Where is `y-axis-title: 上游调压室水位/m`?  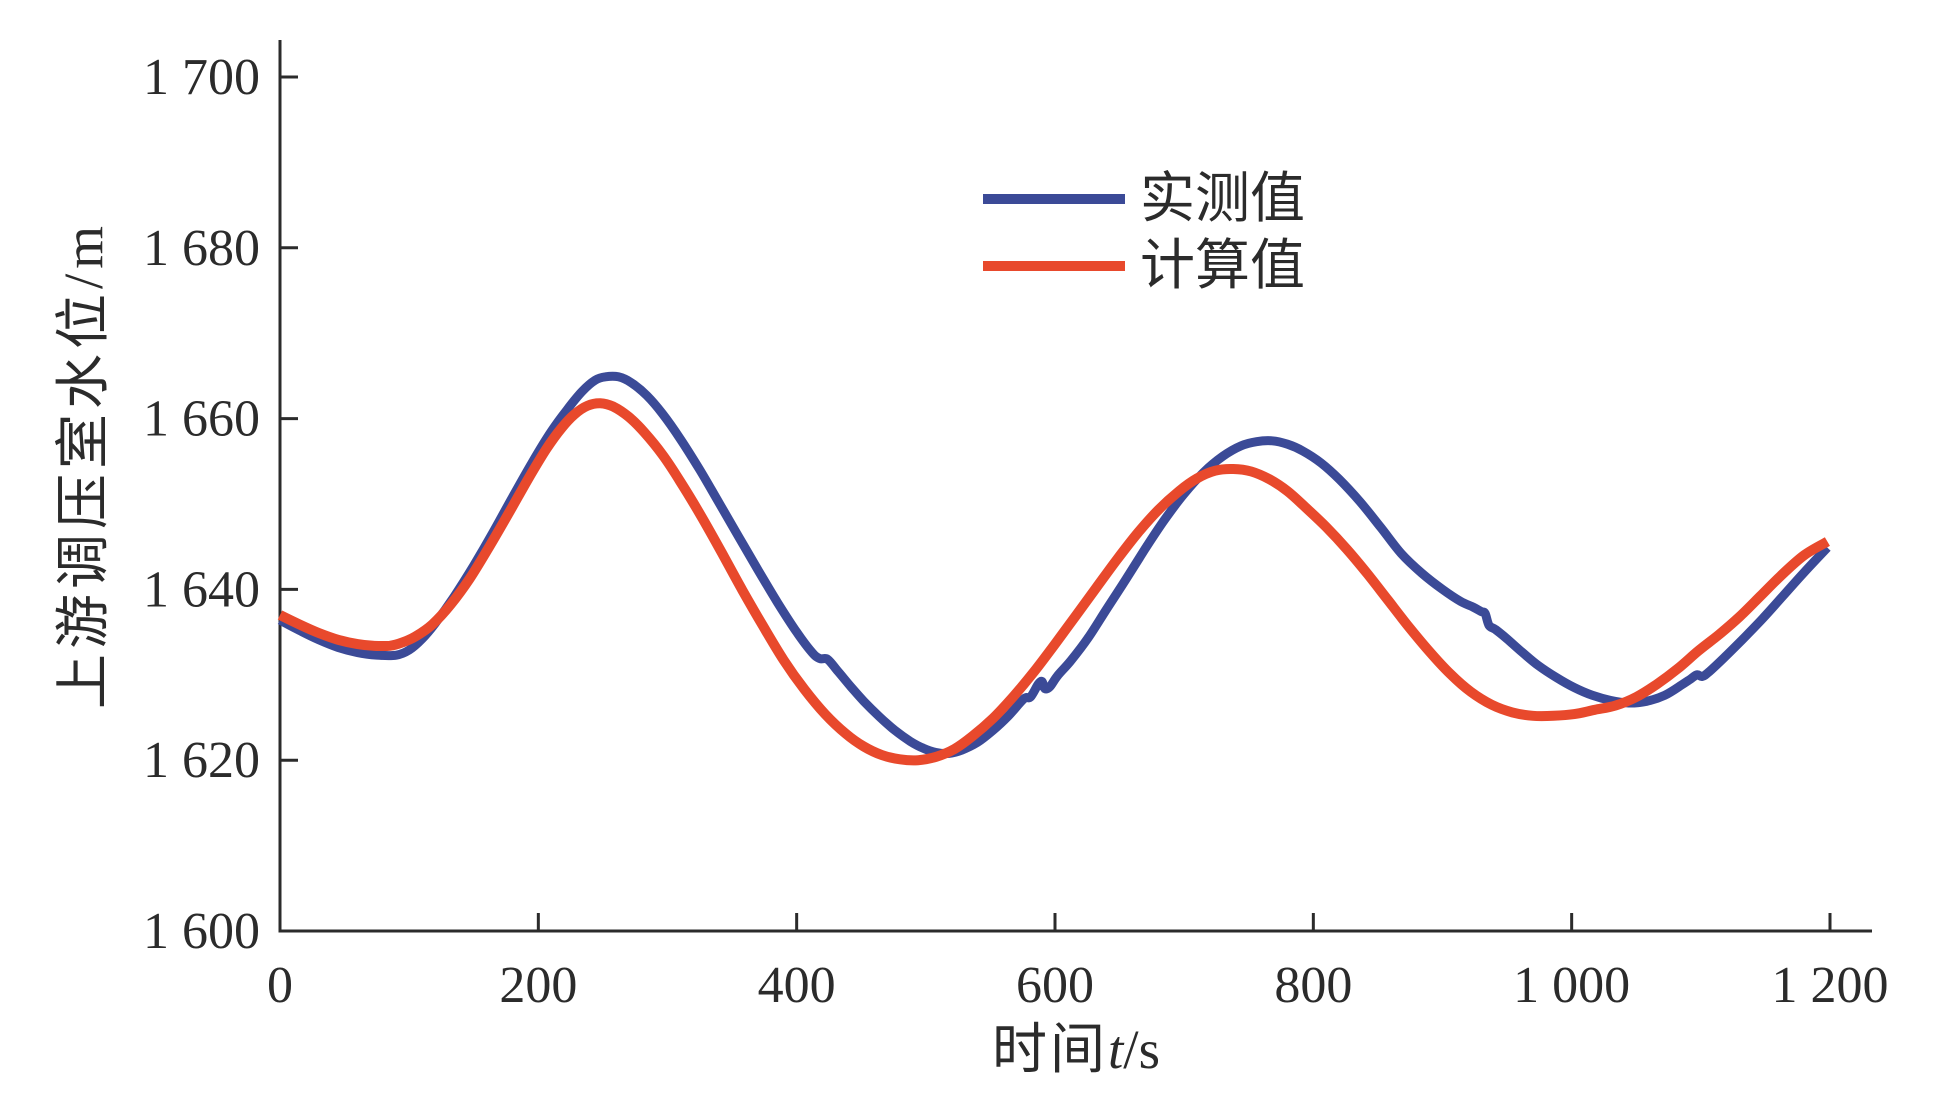
y-axis-title: 上游调压室水位/m is located at coordinates (83, 465).